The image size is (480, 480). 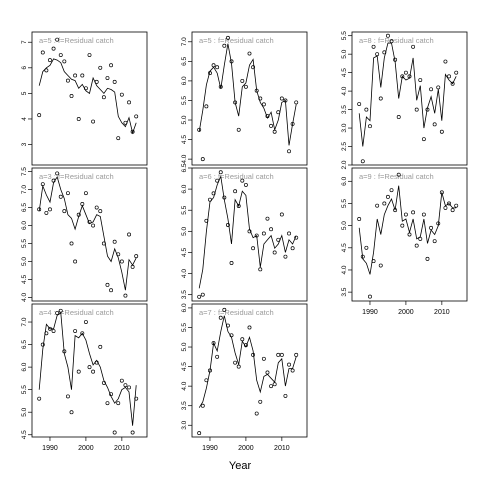 I want to click on y-tick-label: 6.0, so click(x=184, y=307).